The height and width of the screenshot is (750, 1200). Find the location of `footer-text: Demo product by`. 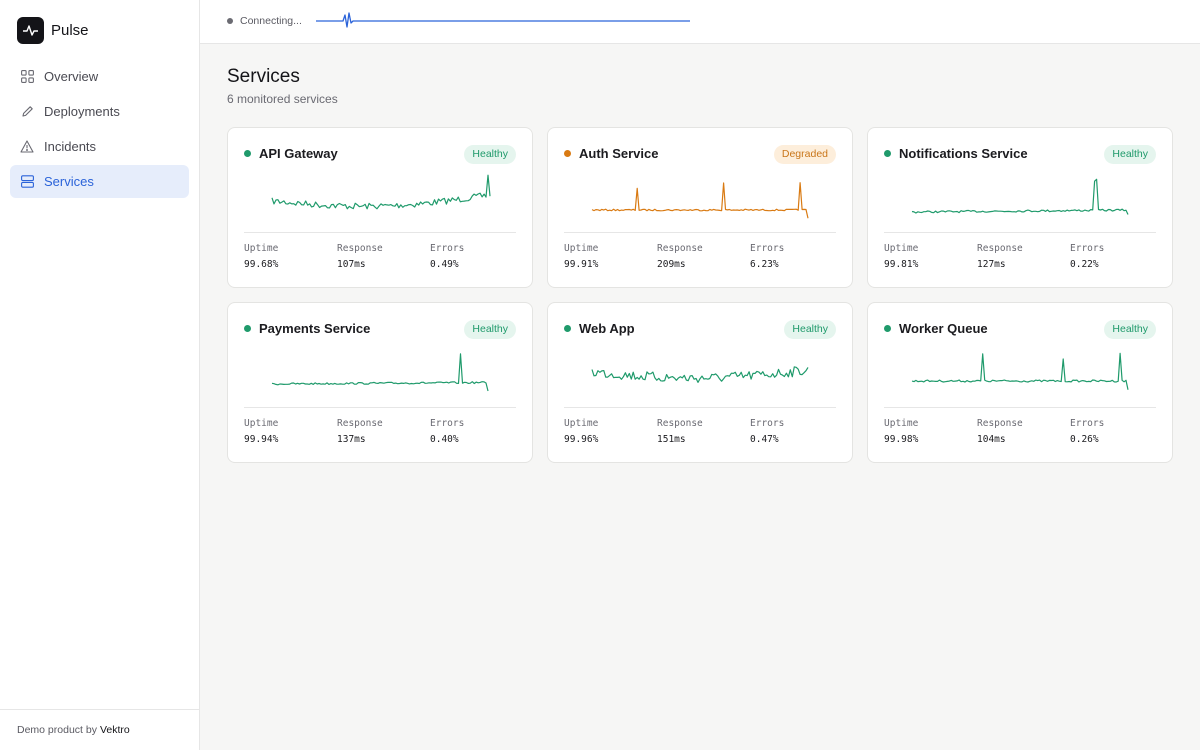

footer-text: Demo product by is located at coordinates (57, 730).